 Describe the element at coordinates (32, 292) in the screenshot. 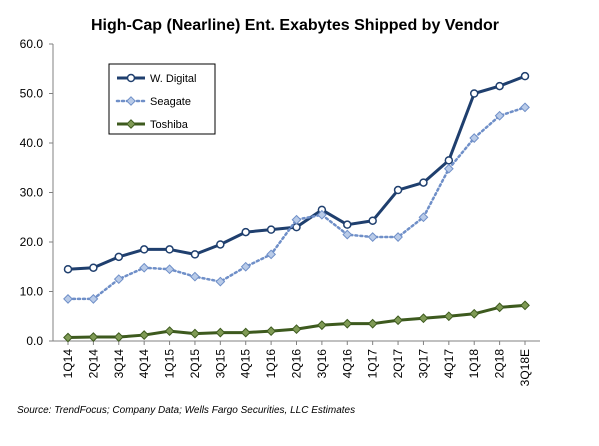

I see `y-tick-label: 10.0` at that location.